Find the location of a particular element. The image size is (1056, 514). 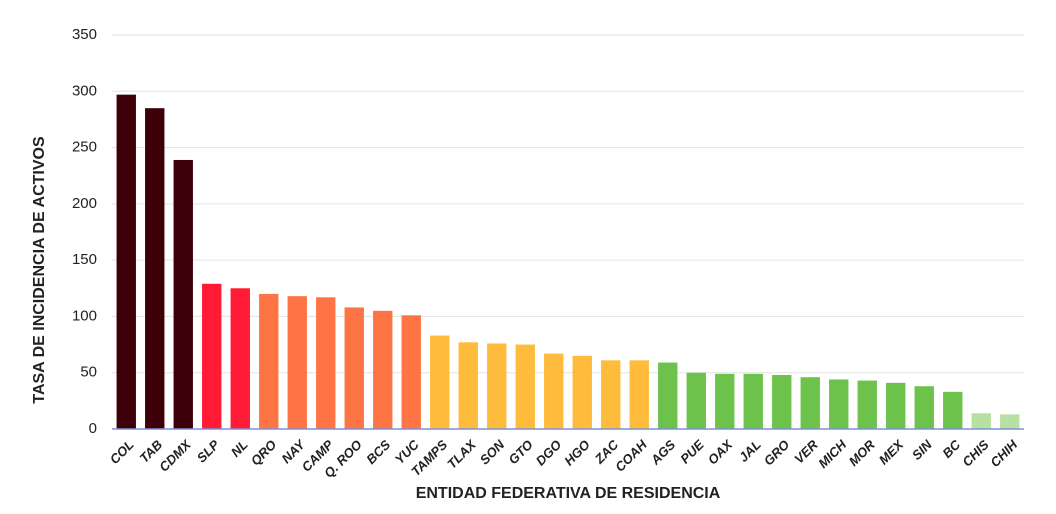

x-tick-label: MOR is located at coordinates (862, 453).